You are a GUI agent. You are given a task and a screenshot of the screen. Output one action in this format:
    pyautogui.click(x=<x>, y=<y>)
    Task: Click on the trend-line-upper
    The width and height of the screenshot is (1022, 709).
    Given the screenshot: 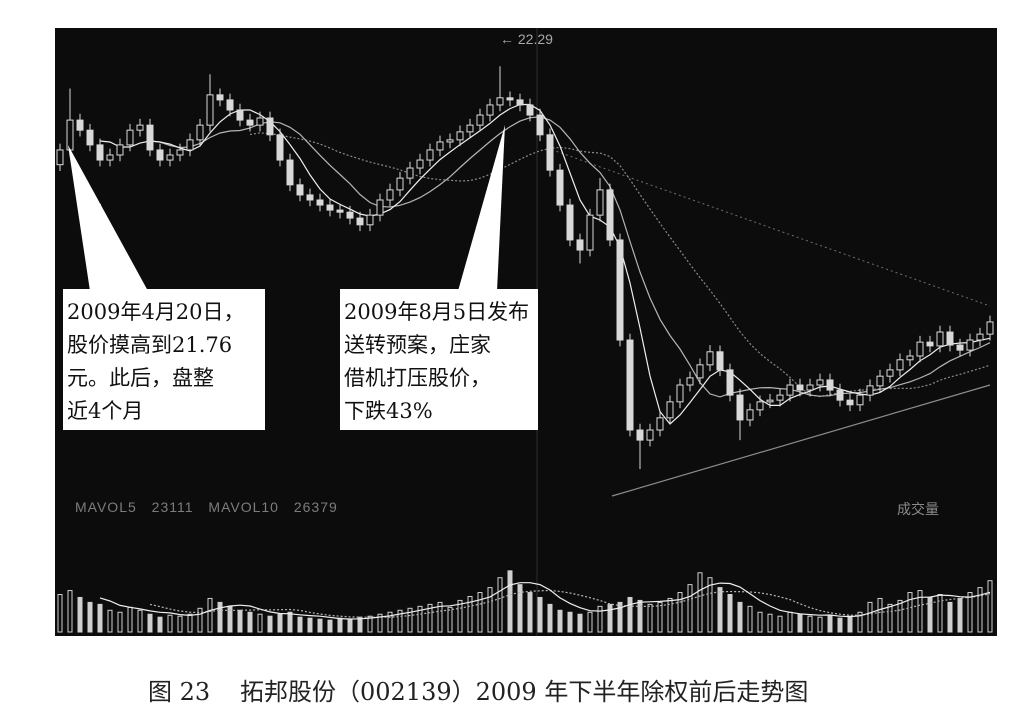 What is the action you would take?
    pyautogui.click(x=768, y=227)
    